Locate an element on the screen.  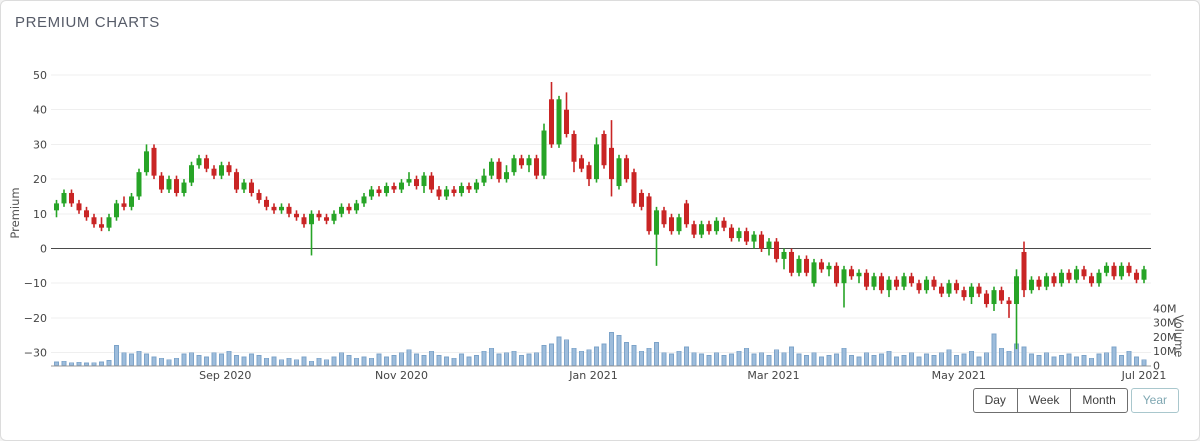
range-year-button: Year is located at coordinates (1154, 400).